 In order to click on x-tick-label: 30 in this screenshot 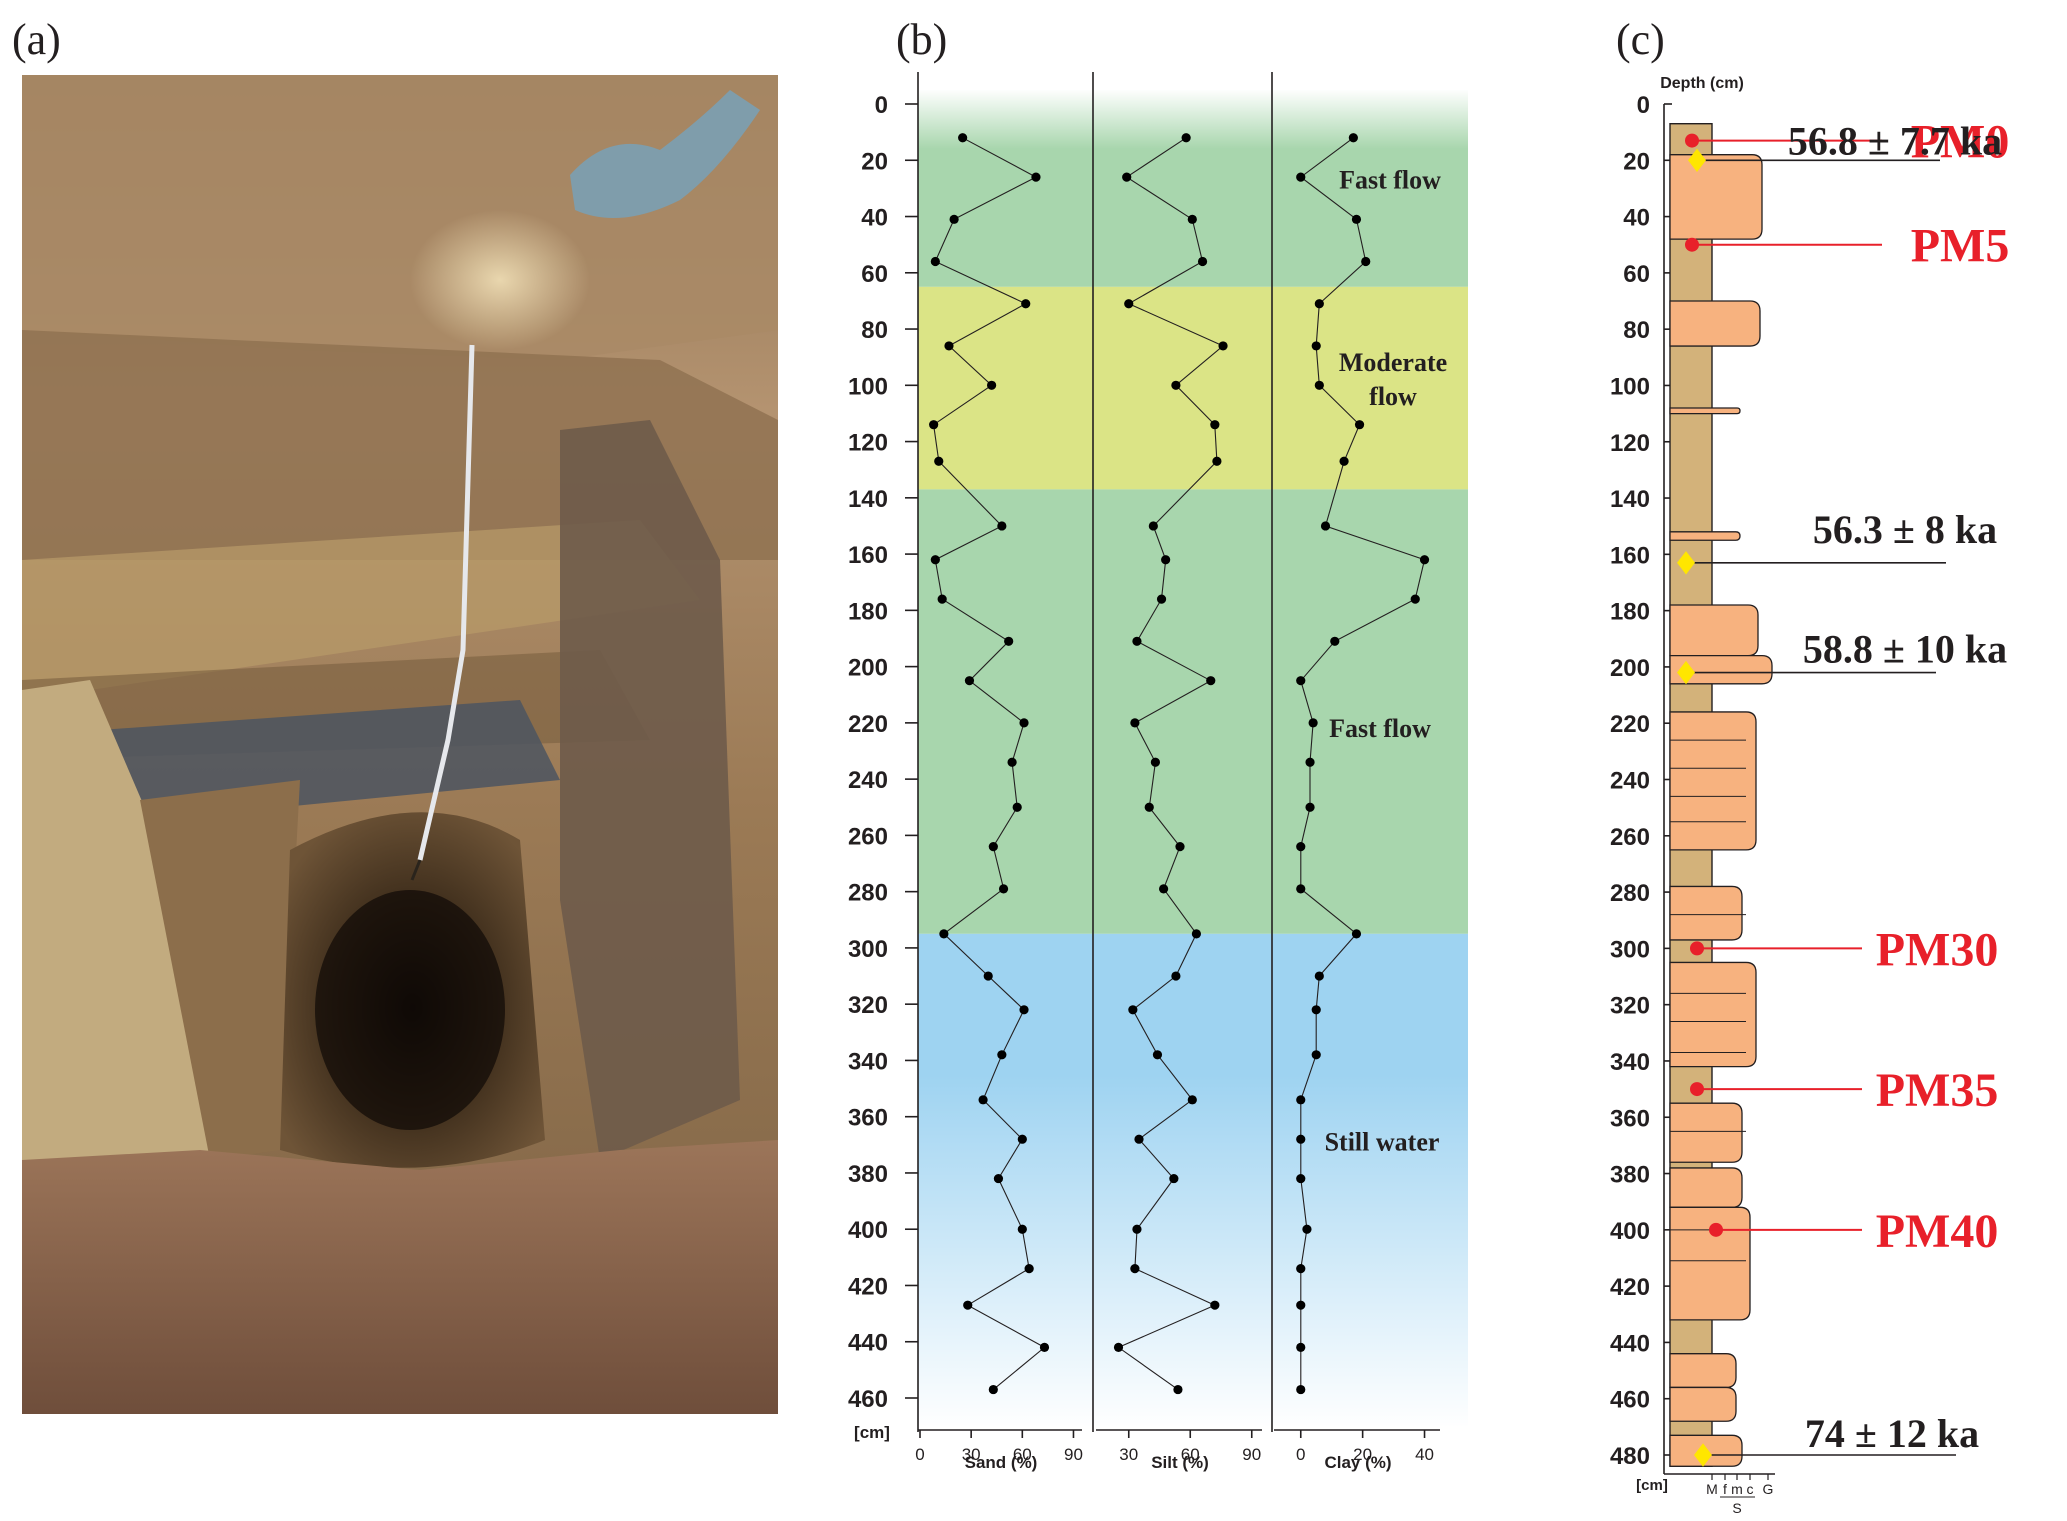, I will do `click(971, 1454)`.